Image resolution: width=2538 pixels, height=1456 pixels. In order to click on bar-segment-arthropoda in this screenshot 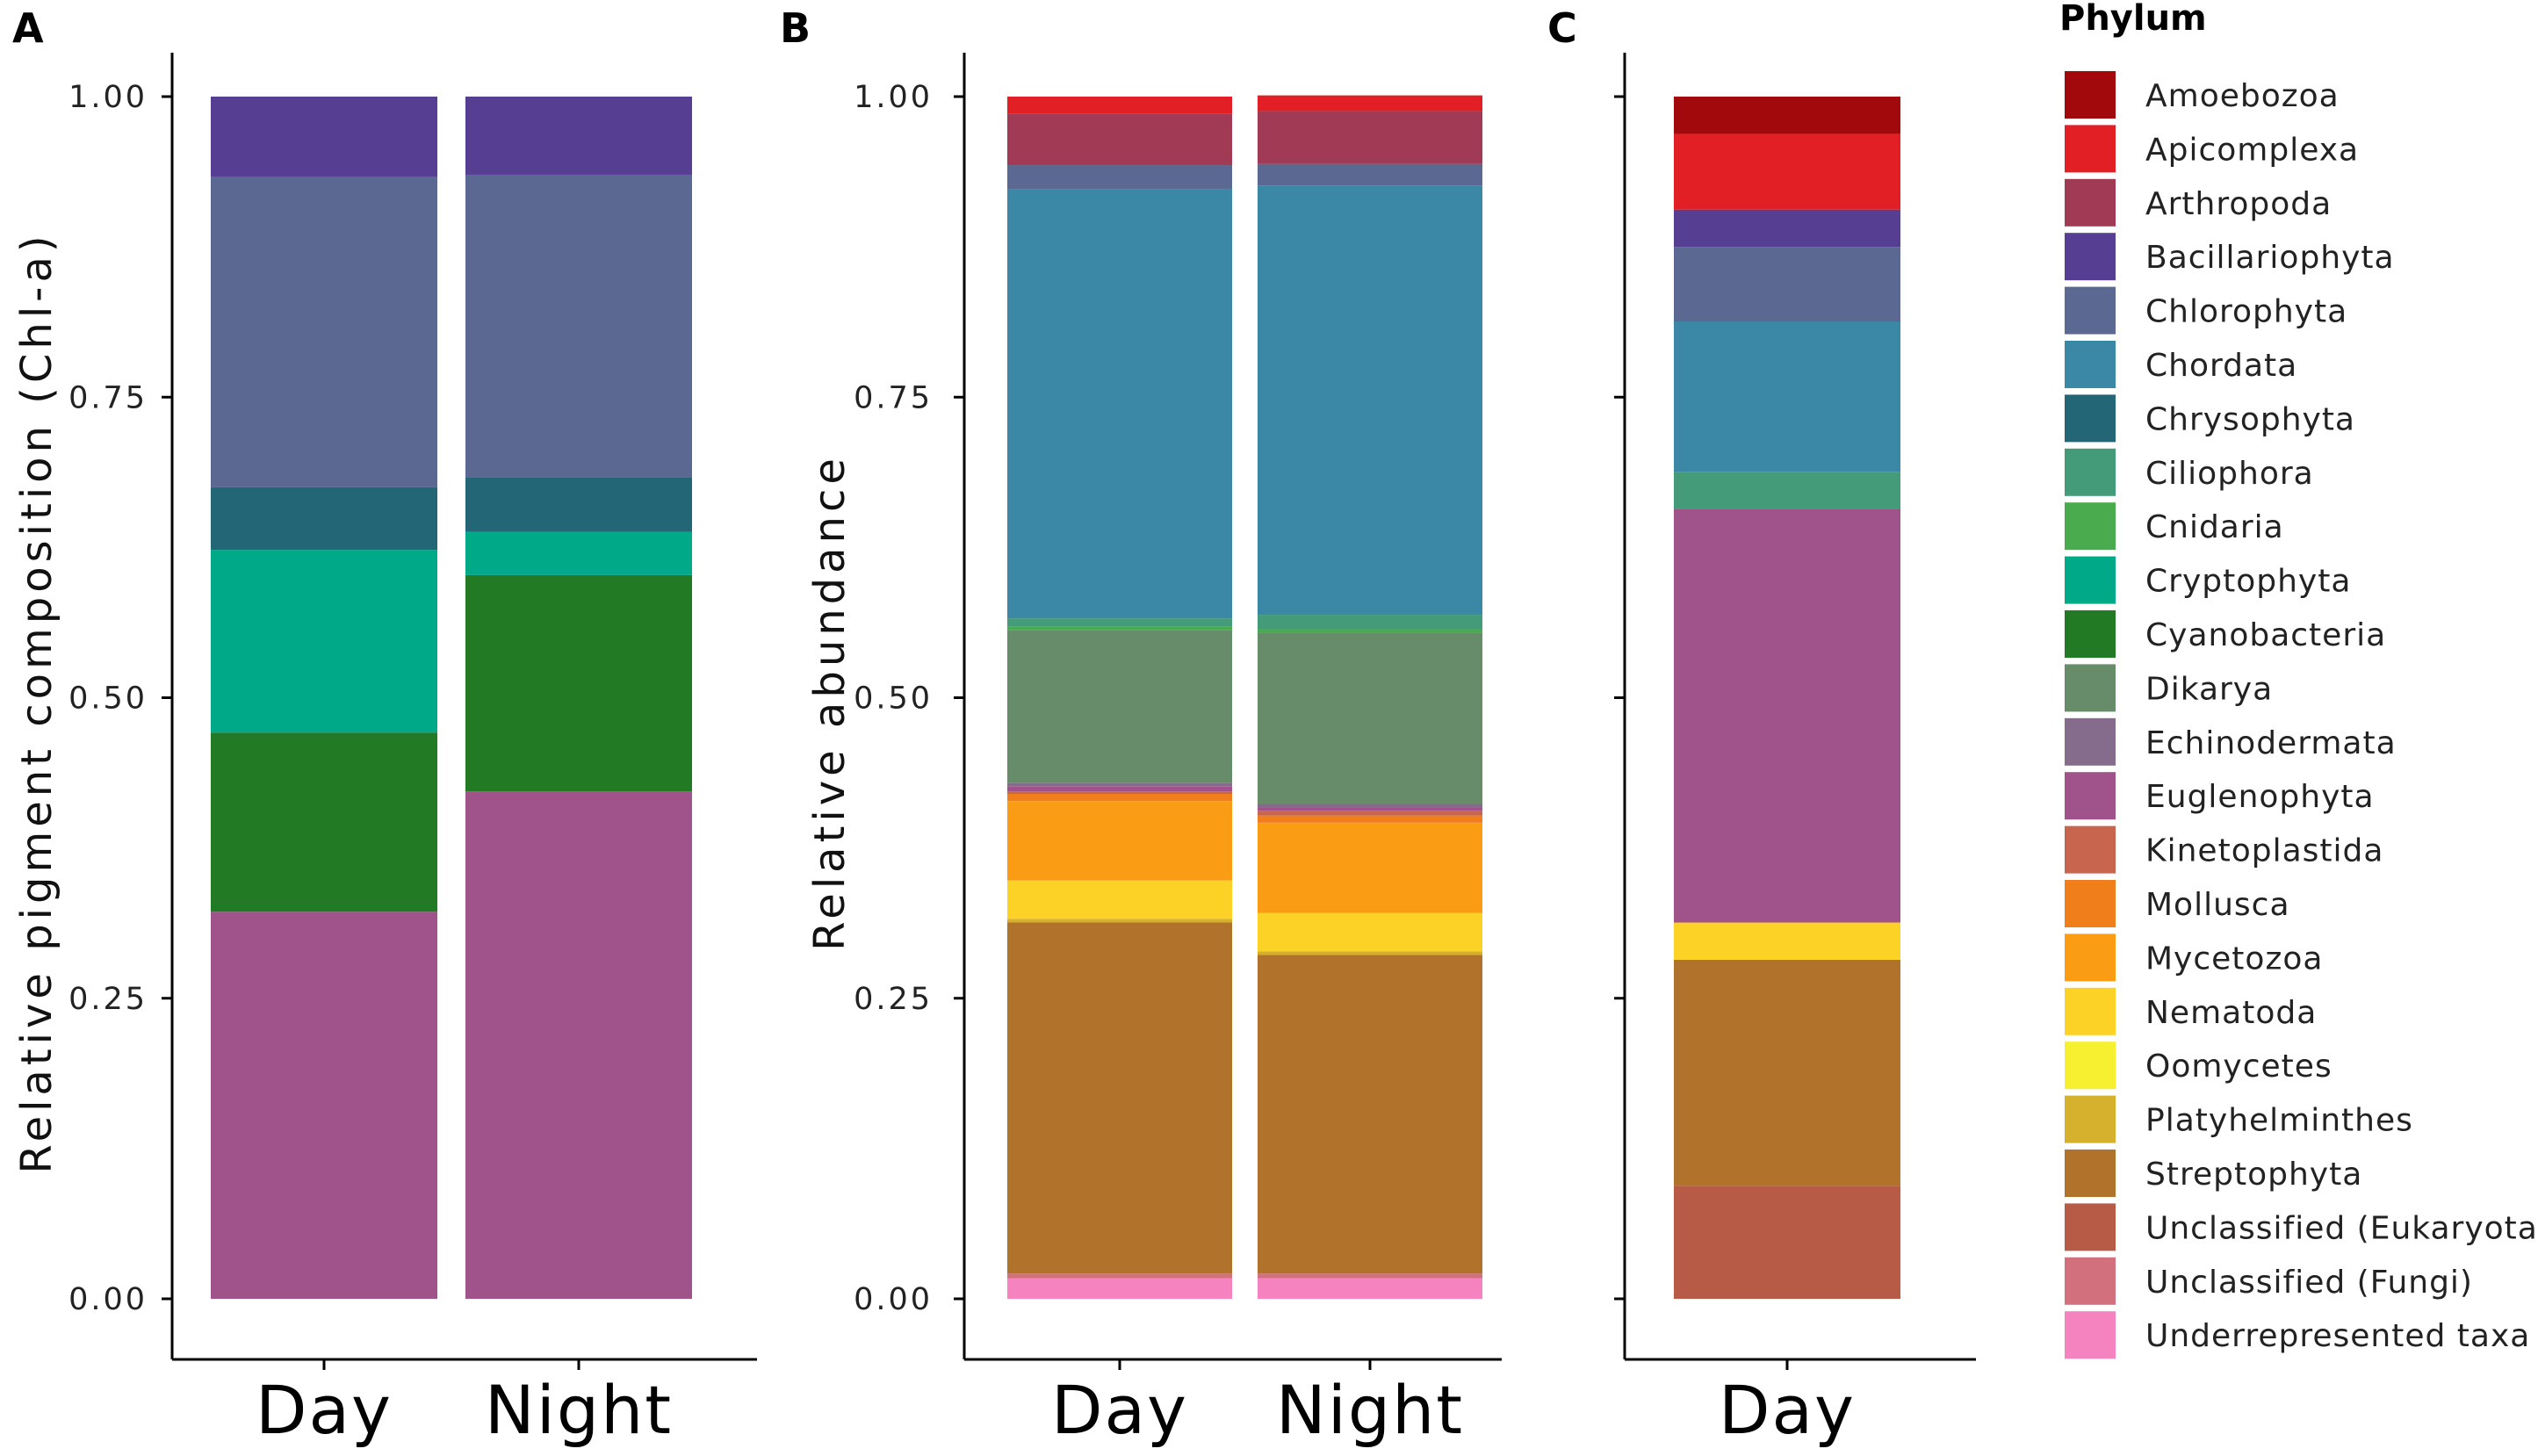, I will do `click(1370, 137)`.